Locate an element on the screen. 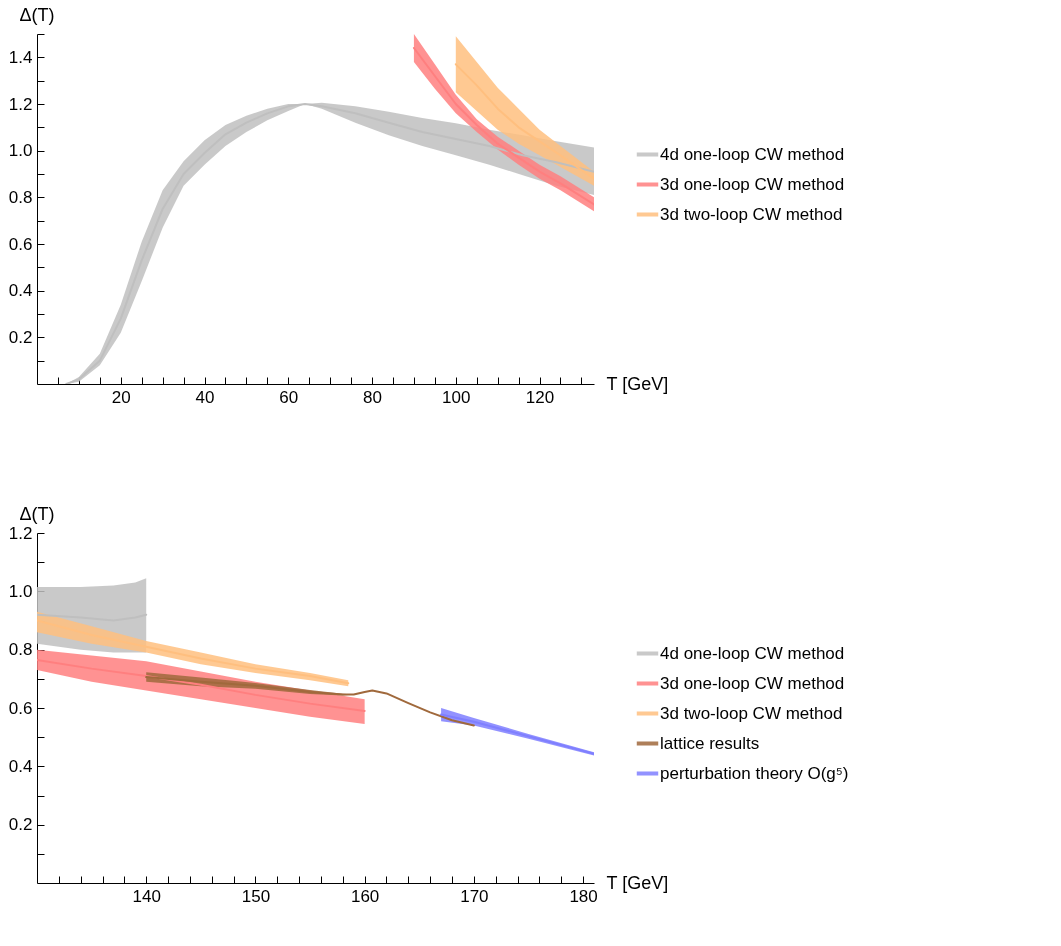 Image resolution: width=1061 pixels, height=946 pixels. x-tick-label: 140 is located at coordinates (146, 896).